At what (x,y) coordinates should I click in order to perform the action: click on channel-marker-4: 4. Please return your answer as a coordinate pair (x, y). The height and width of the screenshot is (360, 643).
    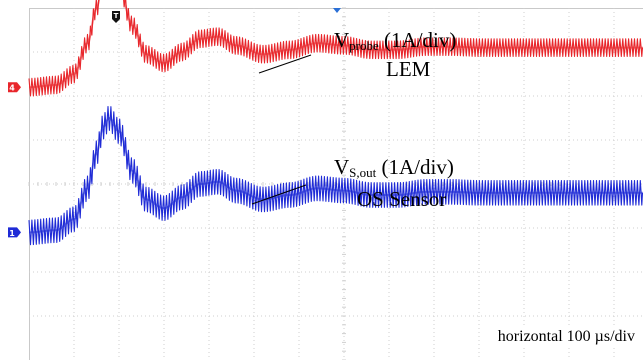
    Looking at the image, I should click on (14, 87).